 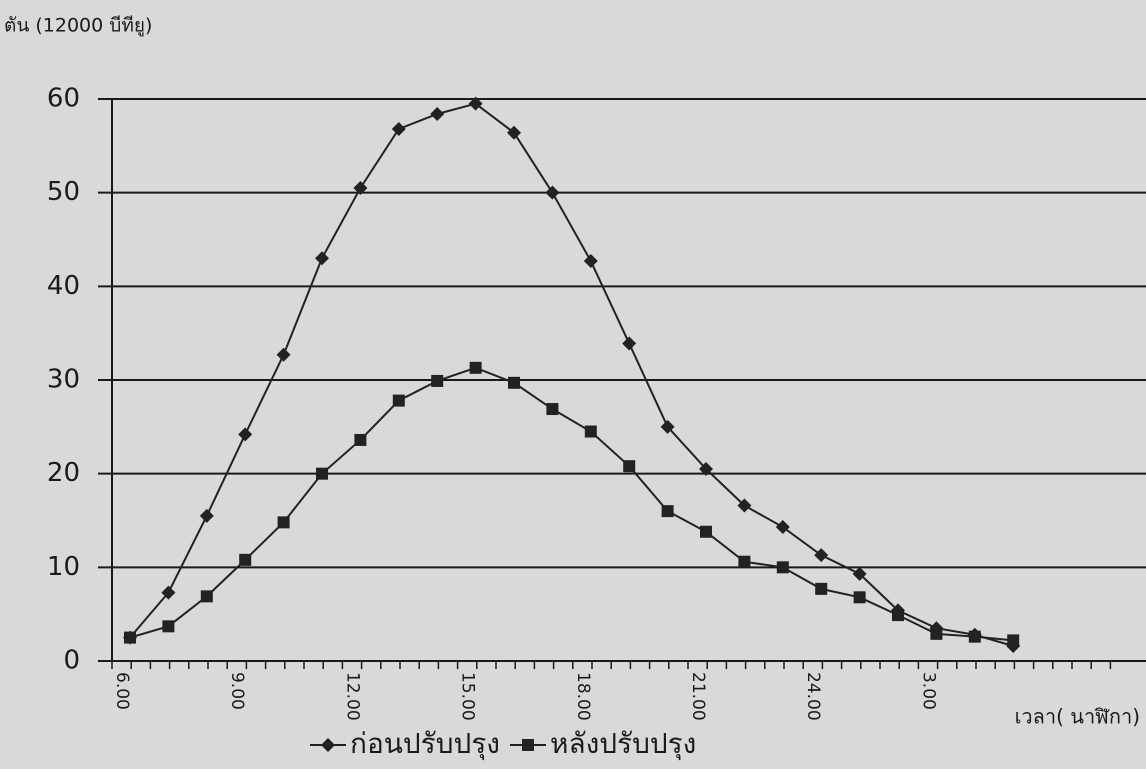 I want to click on x-tick-label: 24.00, so click(x=813, y=696).